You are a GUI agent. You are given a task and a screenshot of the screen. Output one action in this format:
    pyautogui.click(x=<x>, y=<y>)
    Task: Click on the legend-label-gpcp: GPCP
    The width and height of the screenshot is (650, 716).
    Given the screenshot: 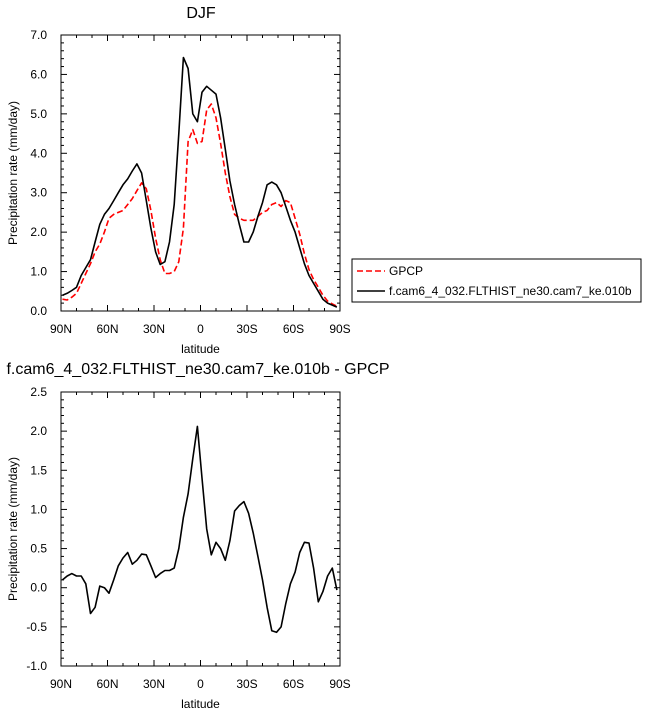 What is the action you would take?
    pyautogui.click(x=406, y=271)
    